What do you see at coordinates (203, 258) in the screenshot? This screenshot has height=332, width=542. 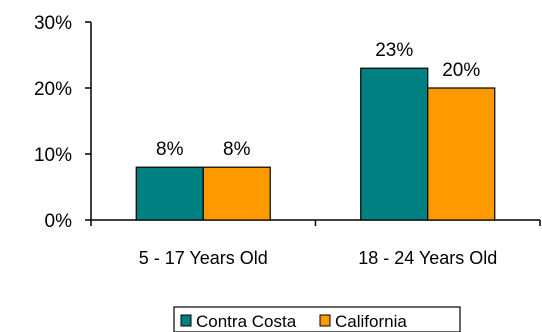 I see `x-tick-label: 5 - 17 Years Old` at bounding box center [203, 258].